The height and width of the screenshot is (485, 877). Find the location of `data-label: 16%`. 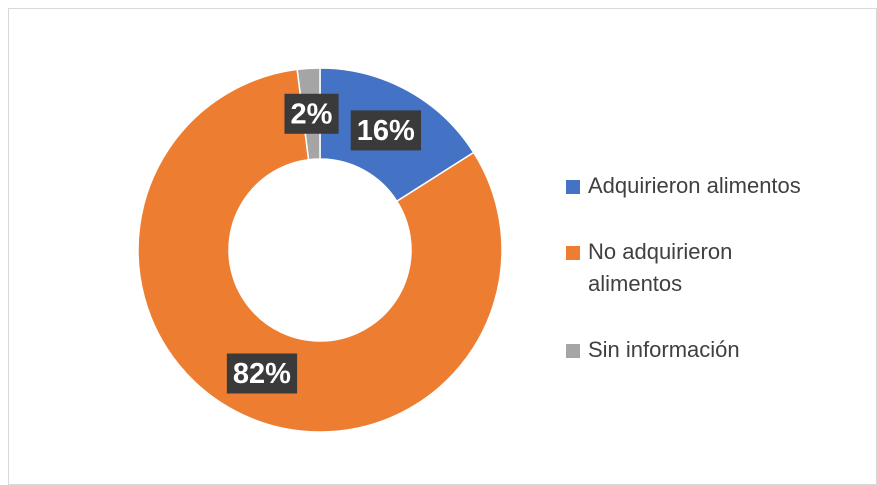

data-label: 16% is located at coordinates (385, 130).